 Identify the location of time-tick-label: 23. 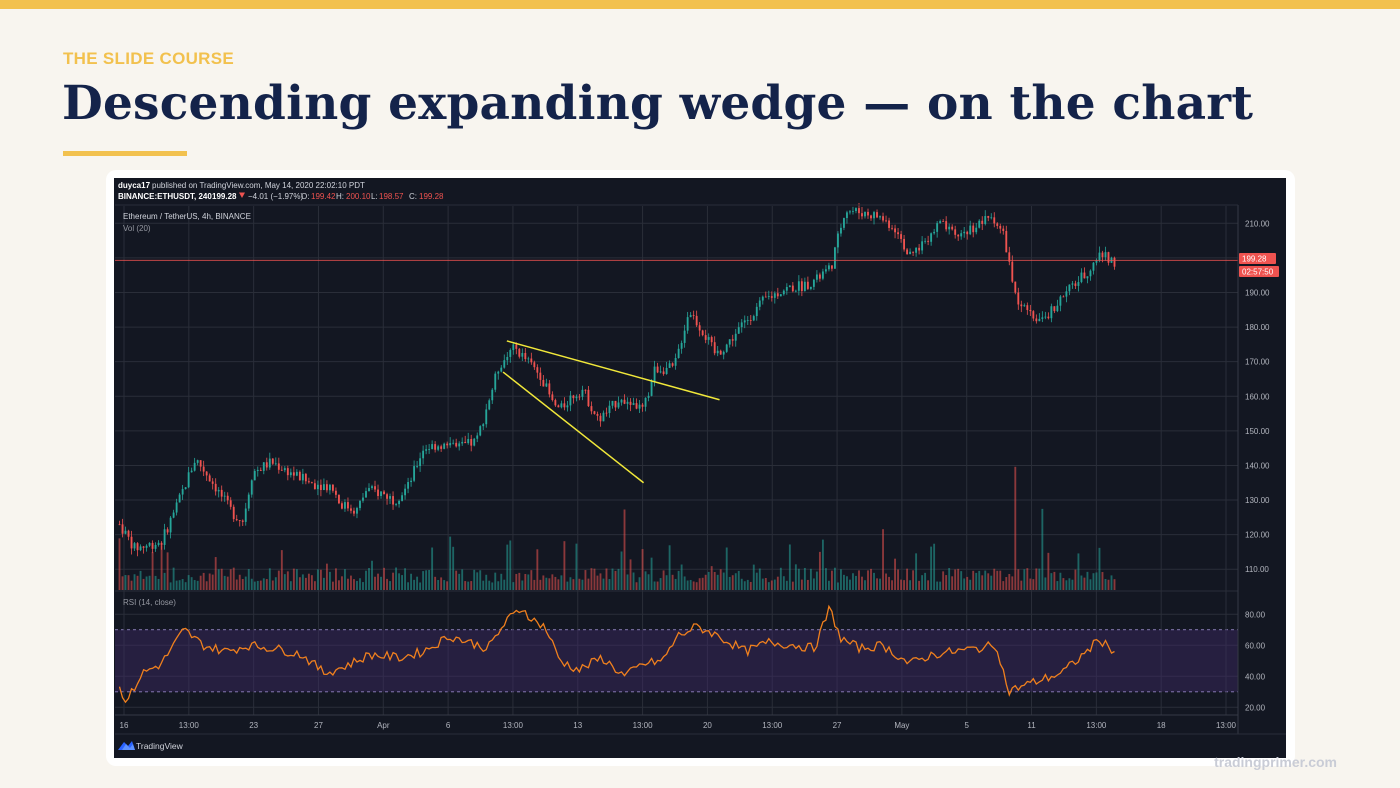
(253, 725).